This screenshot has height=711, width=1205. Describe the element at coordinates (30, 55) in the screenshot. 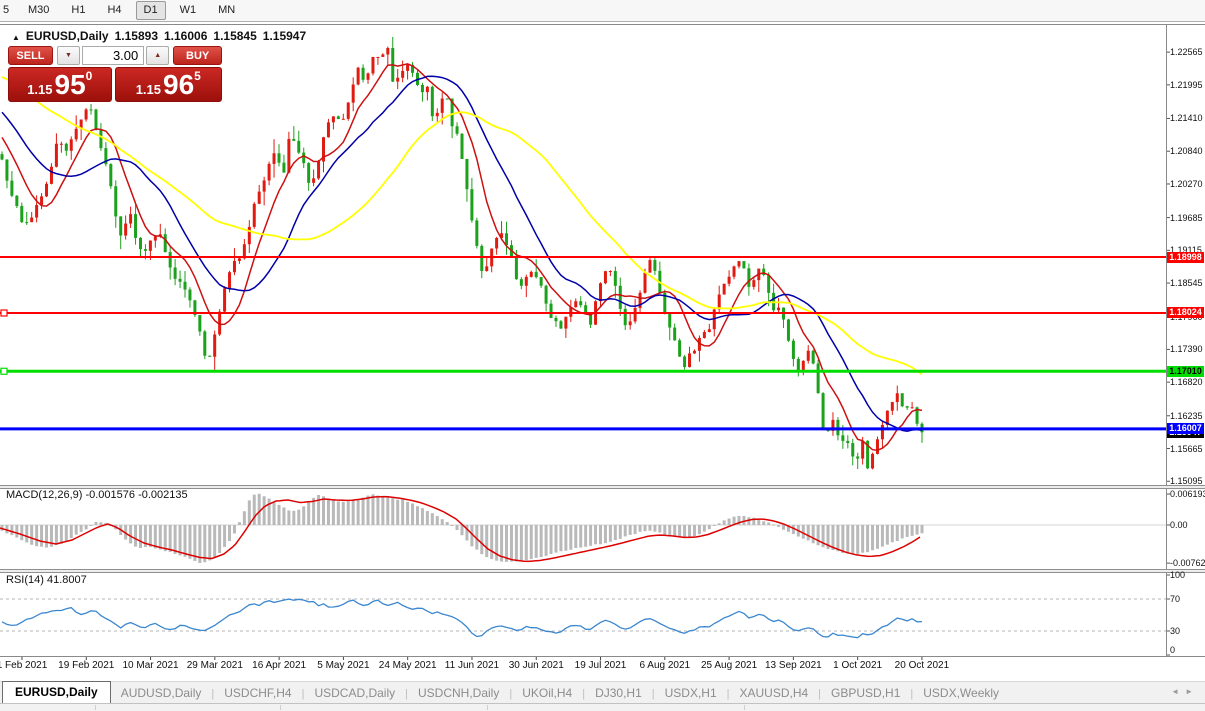

I see `sell-button: SELL` at that location.